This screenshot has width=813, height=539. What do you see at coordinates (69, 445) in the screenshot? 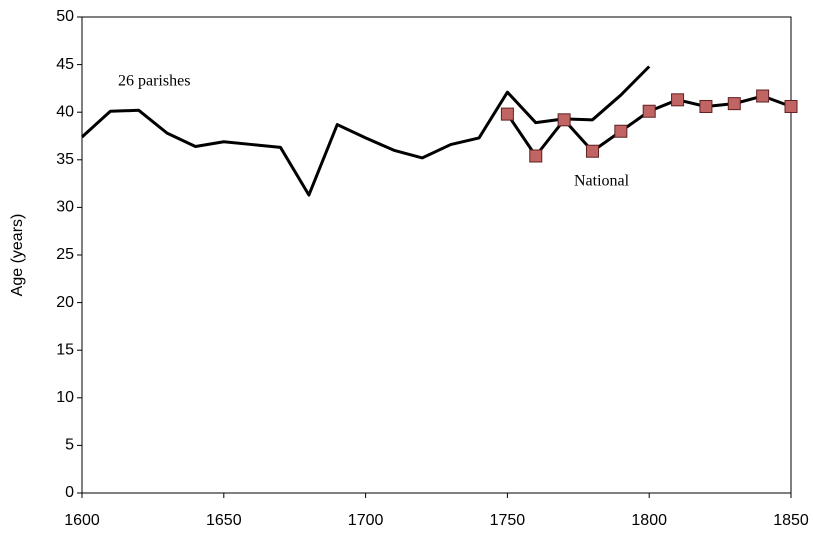
I see `y-tick-label: 5` at bounding box center [69, 445].